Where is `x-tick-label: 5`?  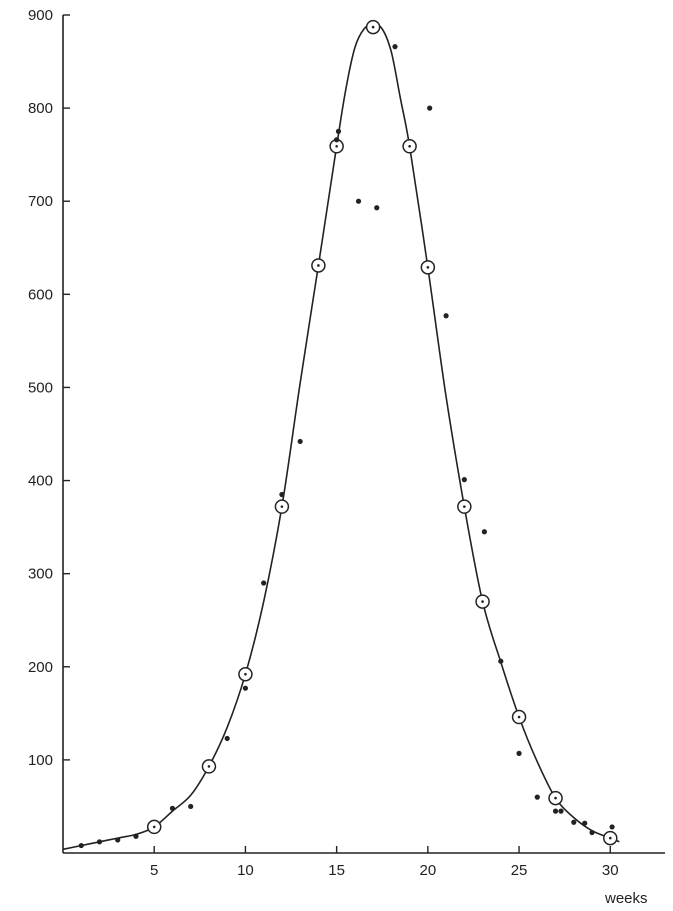
x-tick-label: 5 is located at coordinates (154, 870).